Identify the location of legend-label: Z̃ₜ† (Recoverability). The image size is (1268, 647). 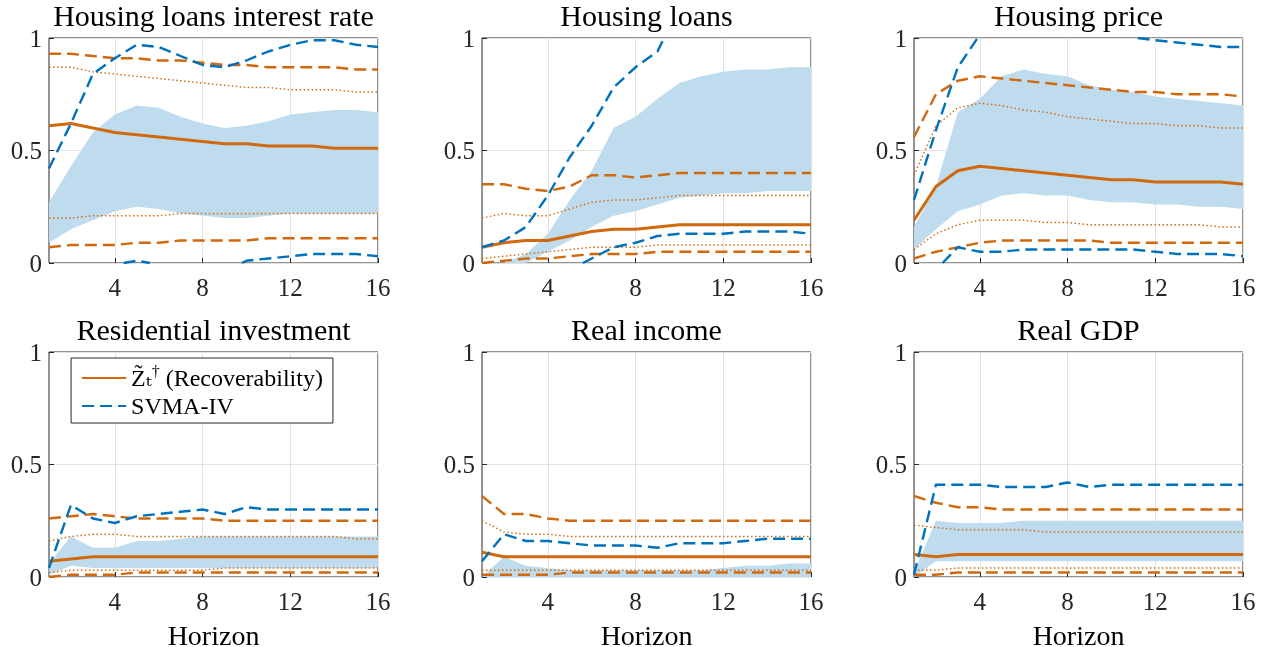
(227, 376).